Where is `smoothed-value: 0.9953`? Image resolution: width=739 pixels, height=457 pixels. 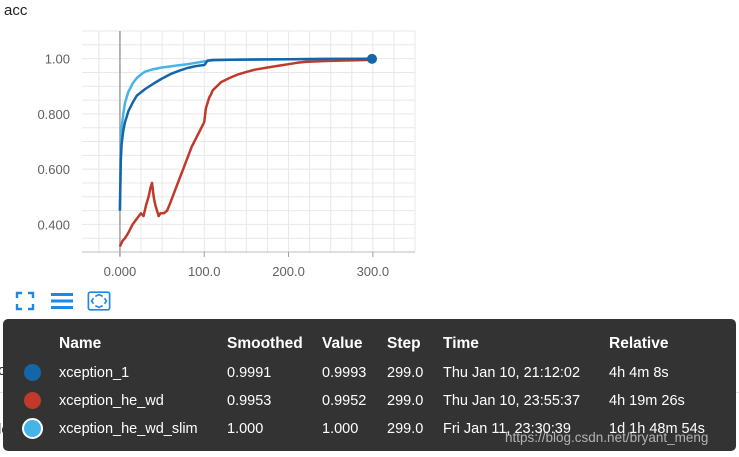 smoothed-value: 0.9953 is located at coordinates (249, 401).